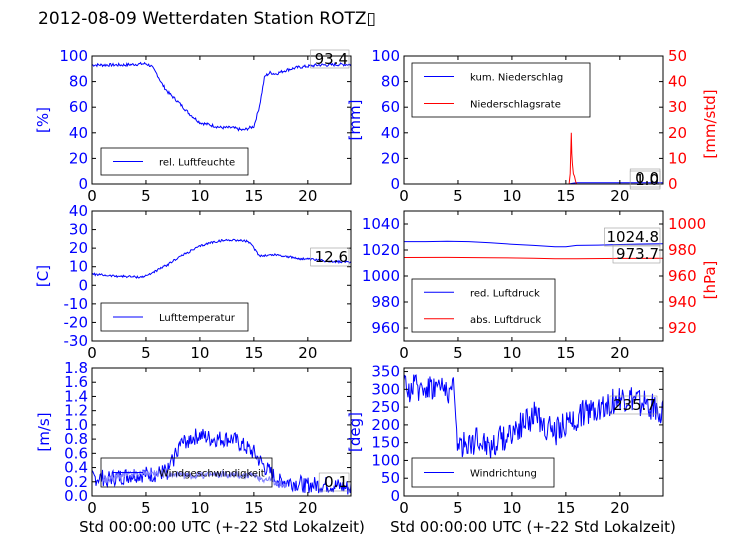 The height and width of the screenshot is (552, 736). I want to click on y-tick-label: 10, so click(78, 267).